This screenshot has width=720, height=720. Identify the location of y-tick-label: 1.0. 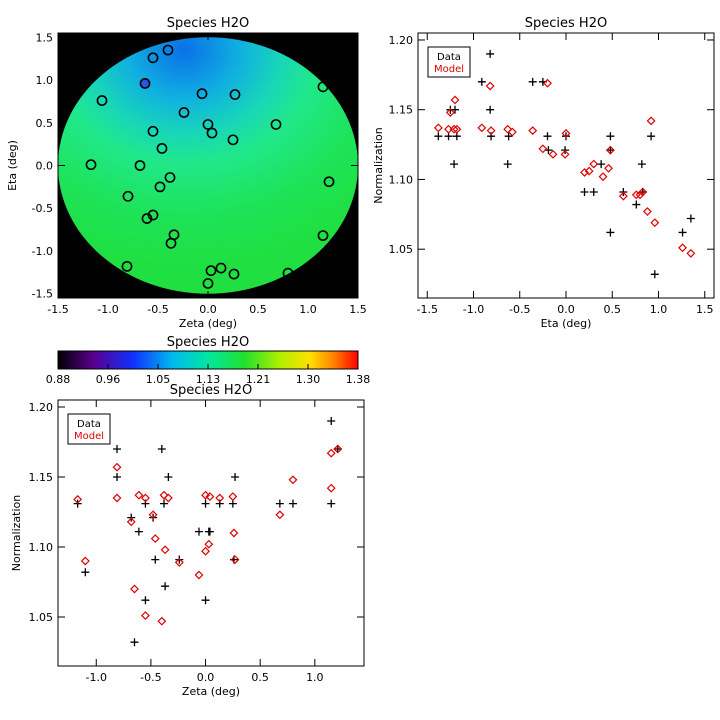
(45, 80).